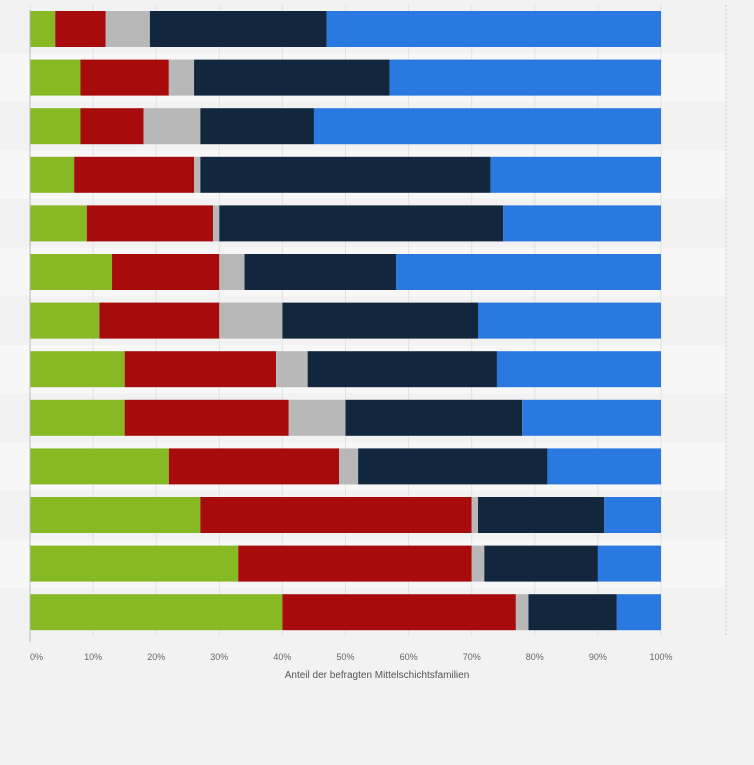  I want to click on x-tick-label: 60%, so click(409, 657).